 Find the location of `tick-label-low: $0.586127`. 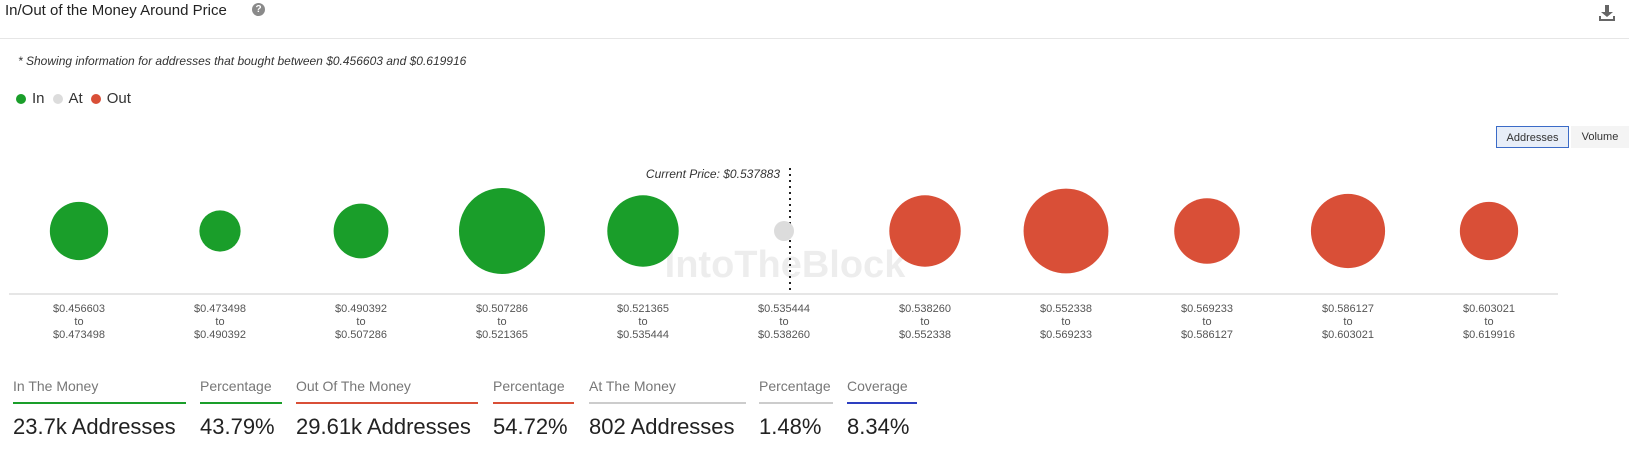

tick-label-low: $0.586127 is located at coordinates (1348, 309).